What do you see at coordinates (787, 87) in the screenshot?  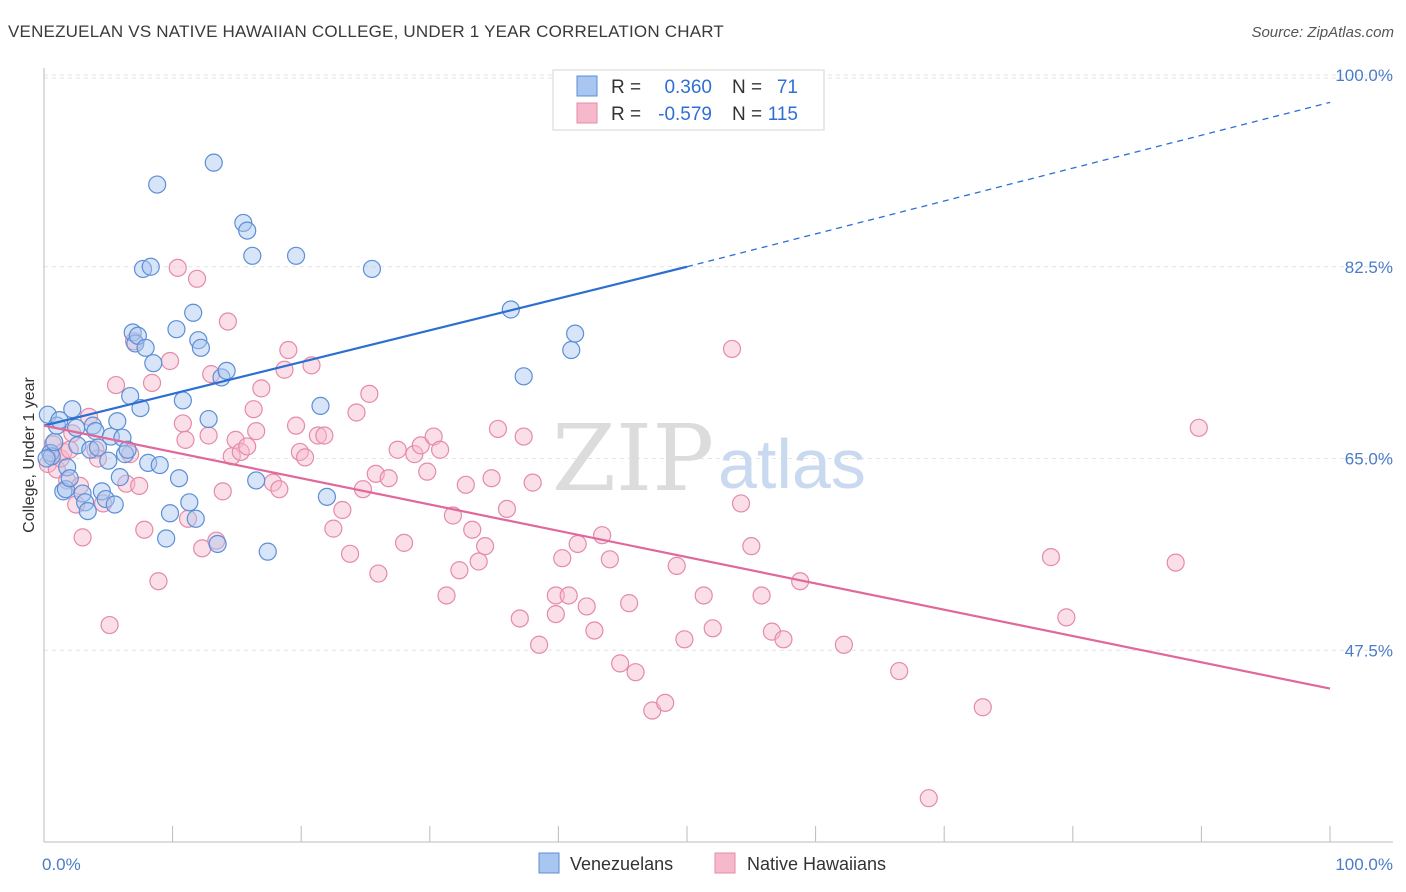 I see `legend-n-value-1: 71` at bounding box center [787, 87].